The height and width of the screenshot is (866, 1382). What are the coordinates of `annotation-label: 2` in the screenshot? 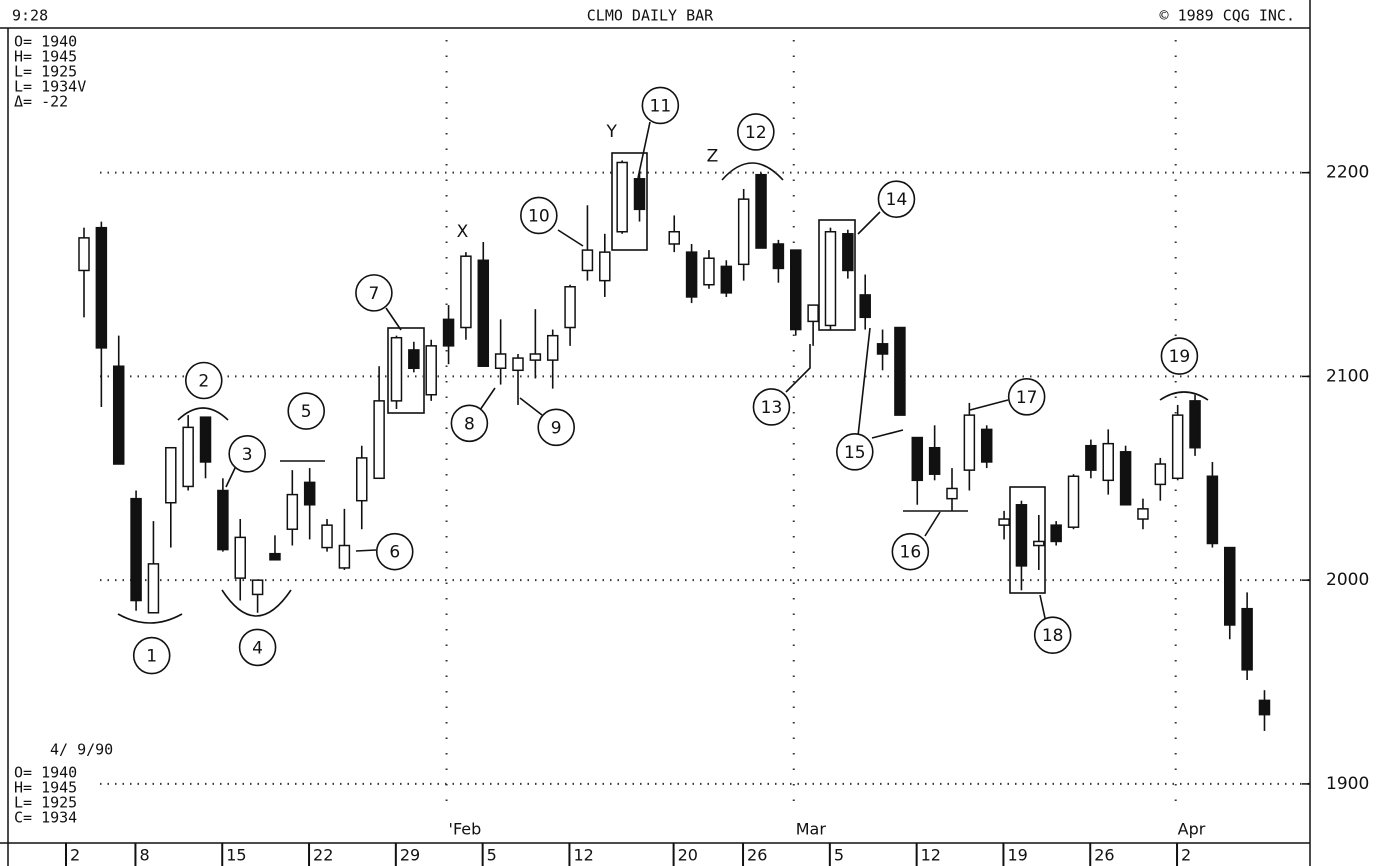 It's located at (203, 381).